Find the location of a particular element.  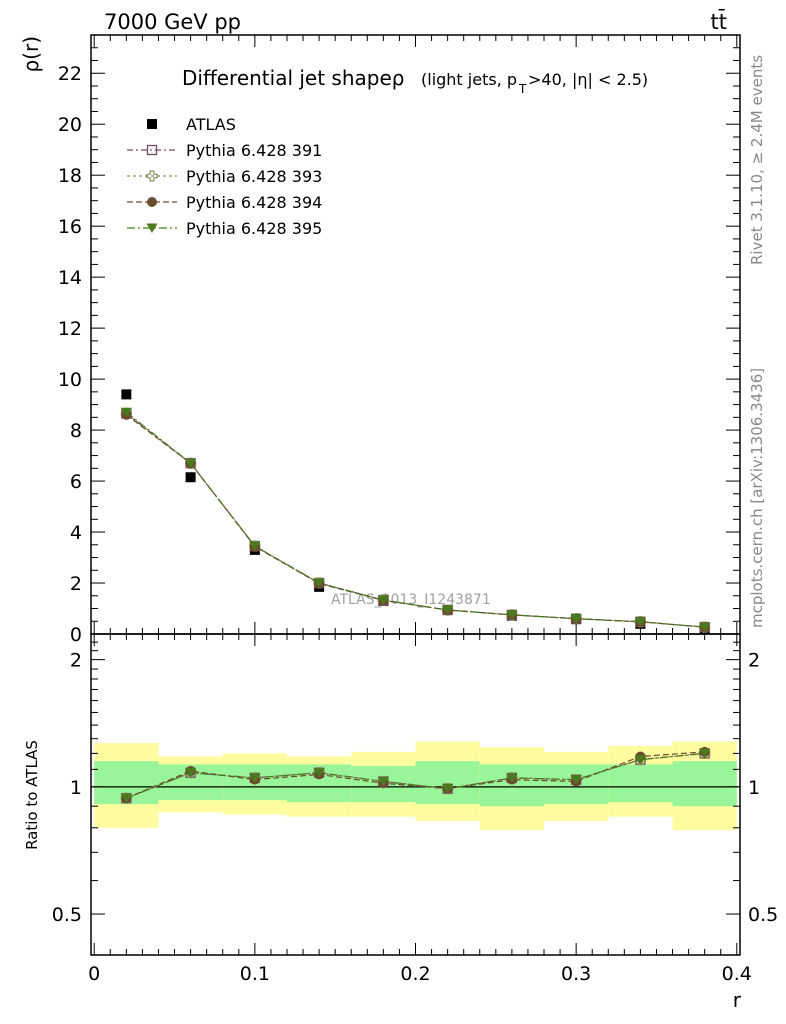

ratio-y-tick-label-right: 2 is located at coordinates (754, 661).